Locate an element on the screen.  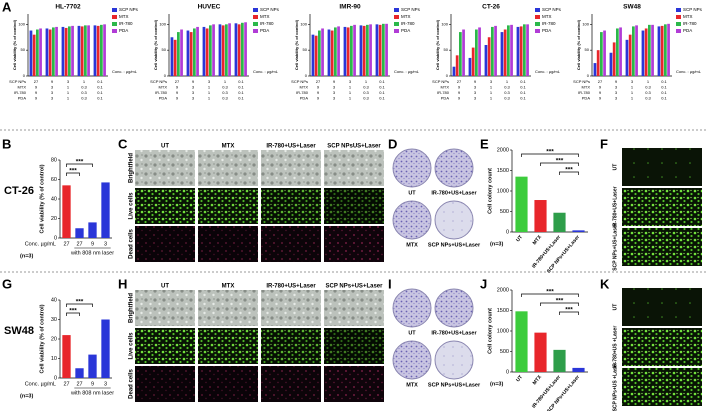
conc-label: Conc. : µg/mL is located at coordinates (407, 71).